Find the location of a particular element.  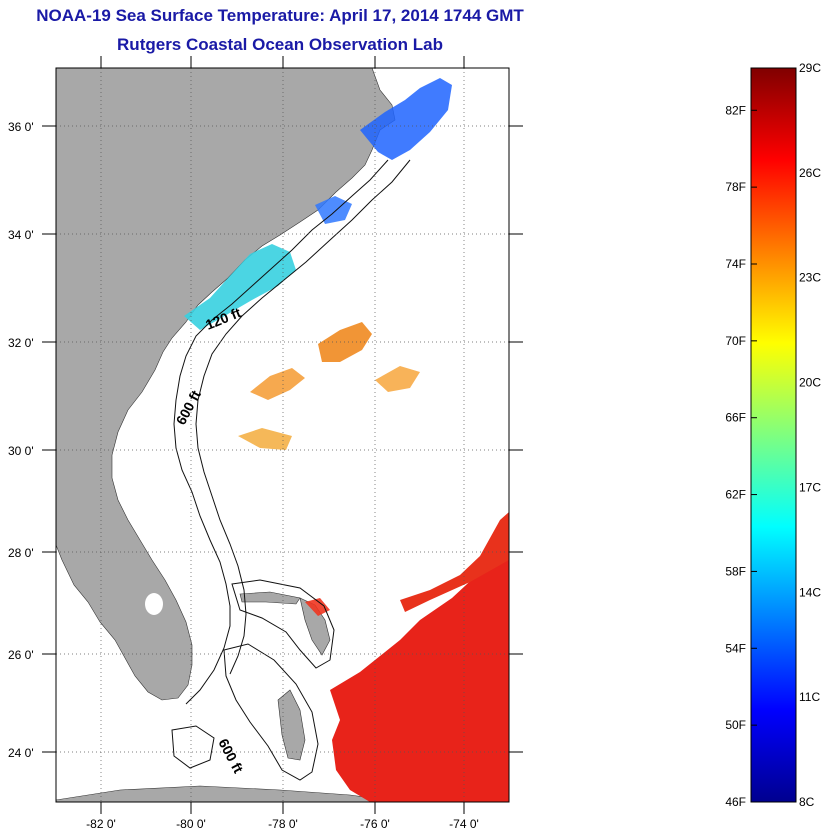

colorbar-label-c: 17C is located at coordinates (810, 487).